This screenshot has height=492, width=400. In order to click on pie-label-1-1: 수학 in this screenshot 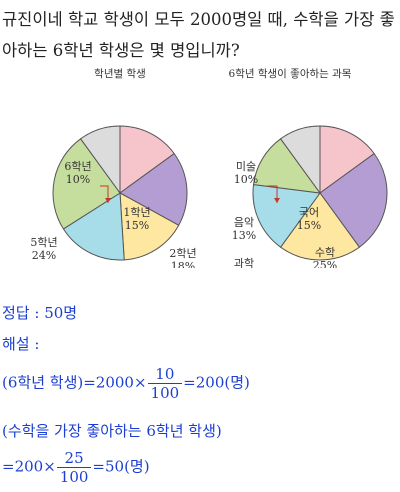, I will do `click(325, 252)`.